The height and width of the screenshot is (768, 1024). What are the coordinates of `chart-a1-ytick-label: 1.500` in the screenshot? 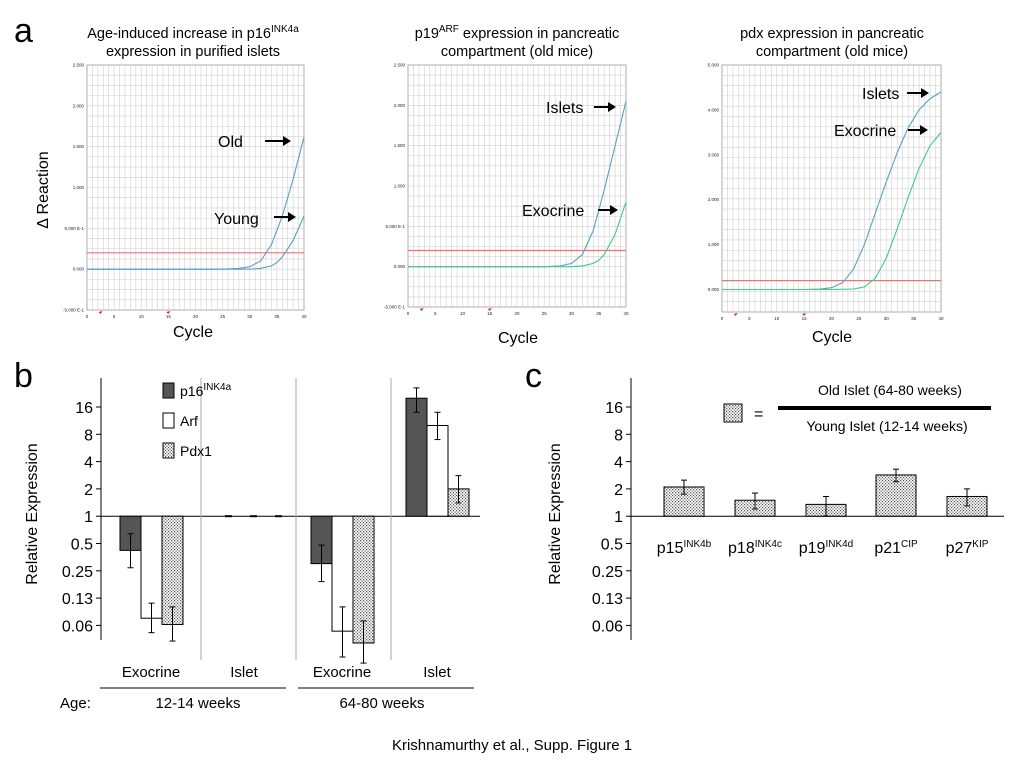 It's located at (79, 146).